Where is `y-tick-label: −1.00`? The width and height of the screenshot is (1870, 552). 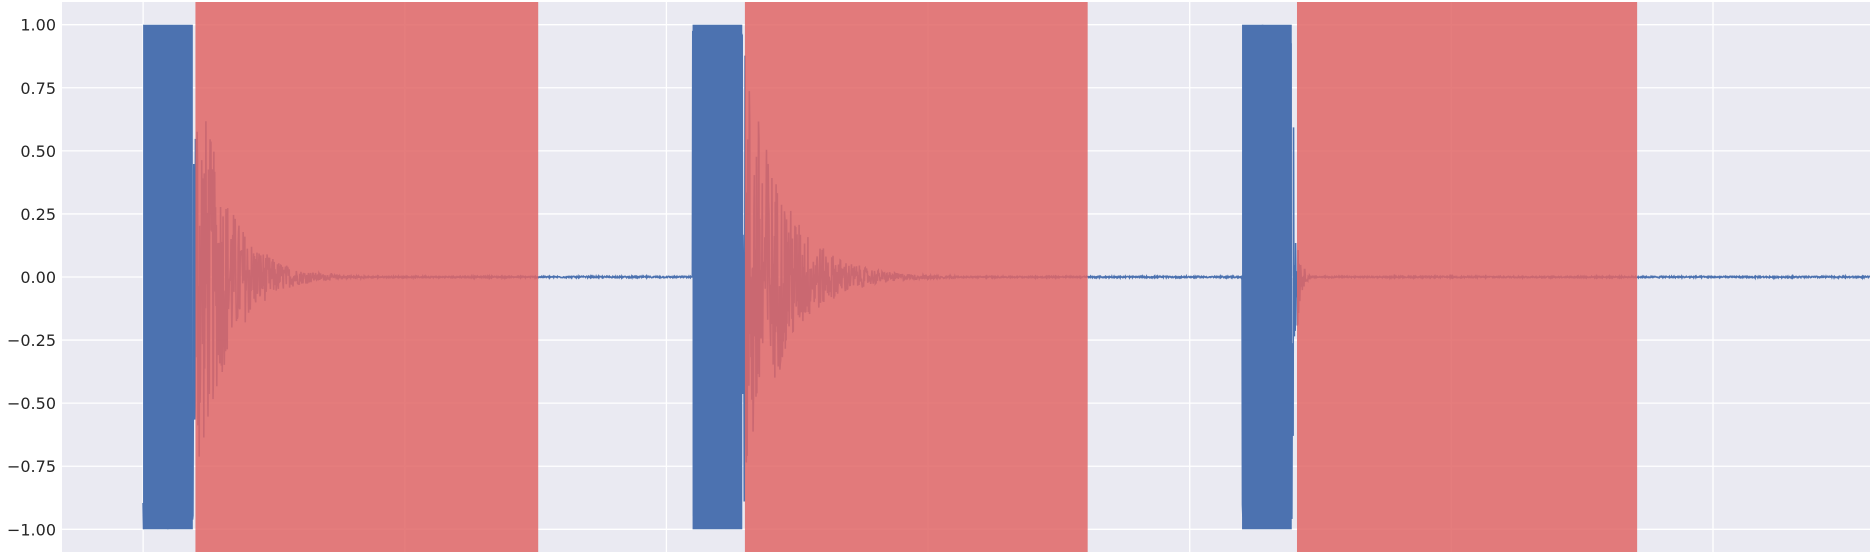 y-tick-label: −1.00 is located at coordinates (31, 529).